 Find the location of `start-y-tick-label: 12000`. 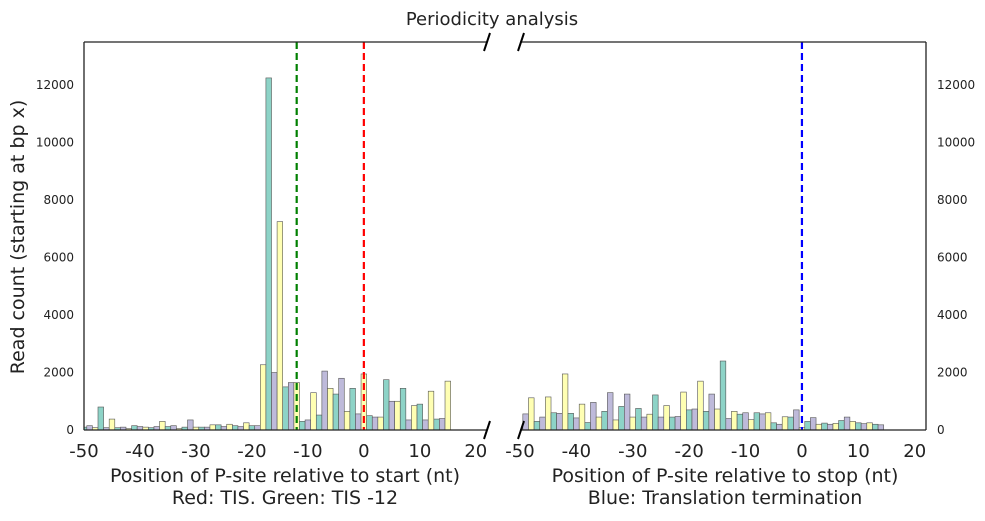

start-y-tick-label: 12000 is located at coordinates (55, 85).